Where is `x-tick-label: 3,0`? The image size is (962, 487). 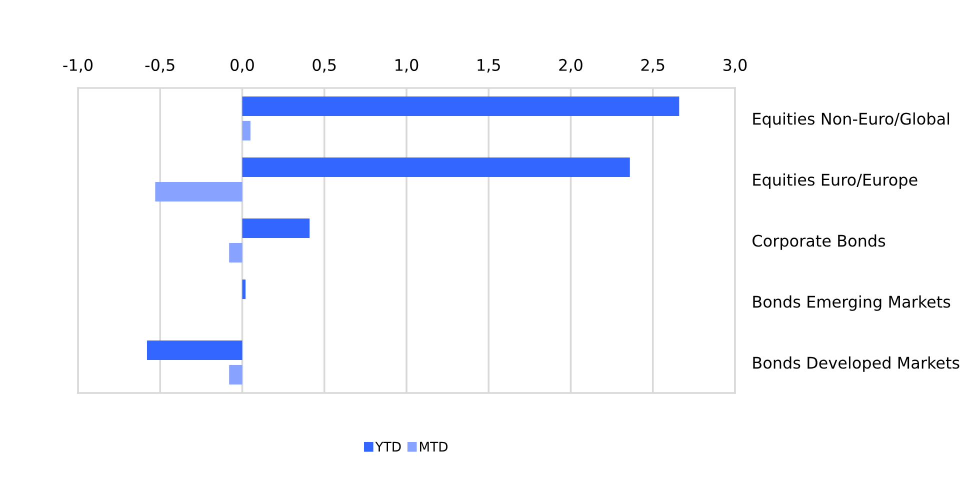
x-tick-label: 3,0 is located at coordinates (735, 65).